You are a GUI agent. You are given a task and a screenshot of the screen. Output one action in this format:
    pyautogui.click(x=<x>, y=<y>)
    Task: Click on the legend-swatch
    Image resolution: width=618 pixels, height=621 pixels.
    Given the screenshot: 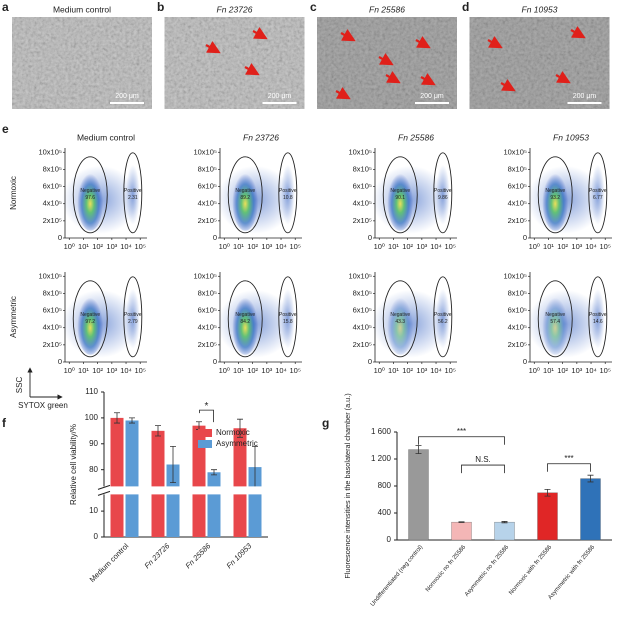 What is the action you would take?
    pyautogui.click(x=205, y=433)
    